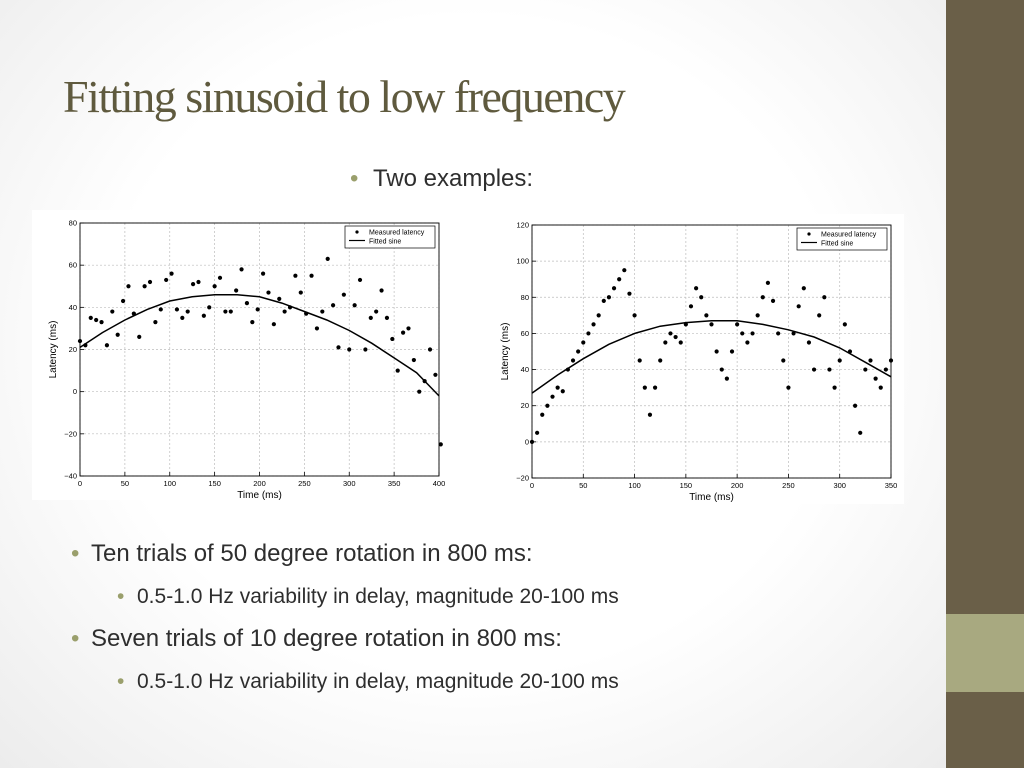  I want to click on slide-title: Fitting sinusoid to low frequency, so click(344, 96).